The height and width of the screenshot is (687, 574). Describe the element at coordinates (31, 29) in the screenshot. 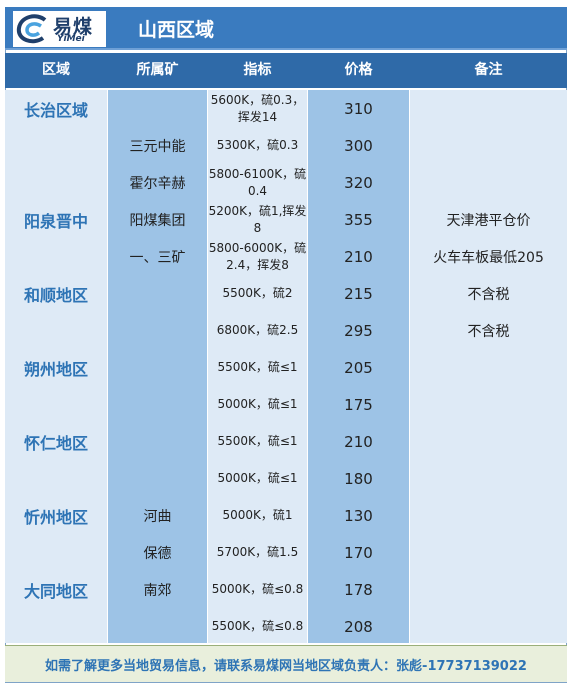

I see `logo-swirl-icon` at that location.